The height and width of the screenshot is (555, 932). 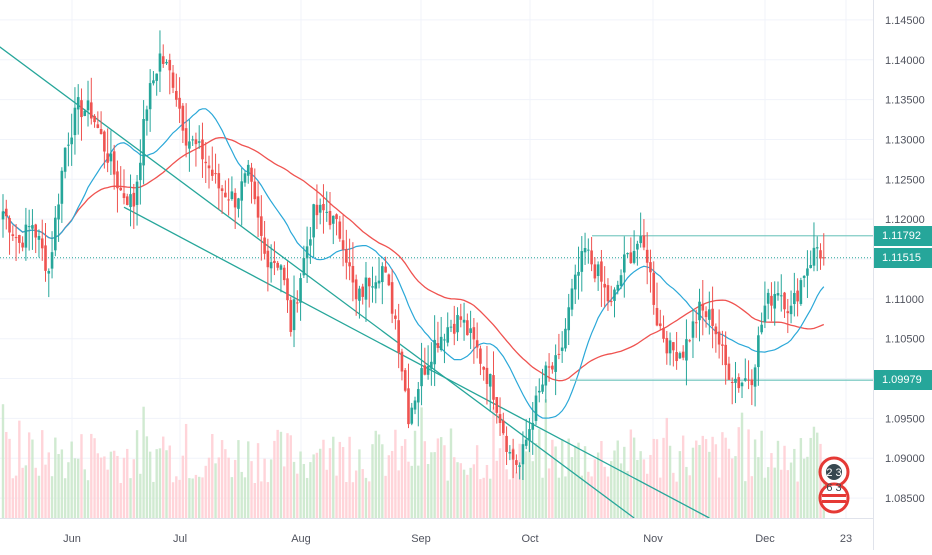 What do you see at coordinates (905, 61) in the screenshot?
I see `y-tick-label-1: 1.14000` at bounding box center [905, 61].